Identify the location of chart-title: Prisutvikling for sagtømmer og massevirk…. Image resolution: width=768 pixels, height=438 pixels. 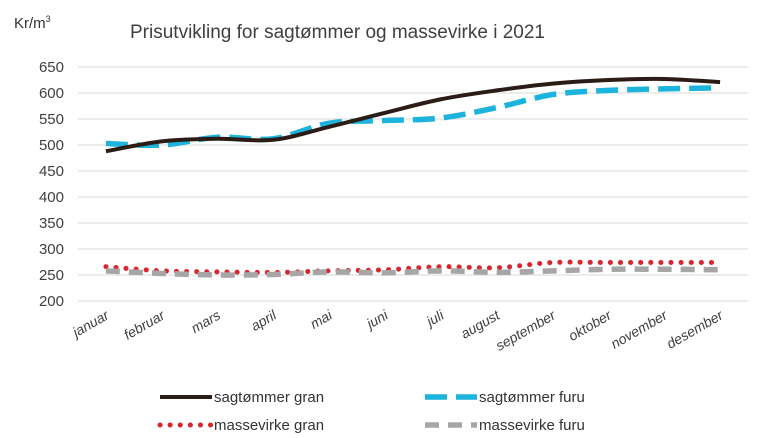
(337, 32).